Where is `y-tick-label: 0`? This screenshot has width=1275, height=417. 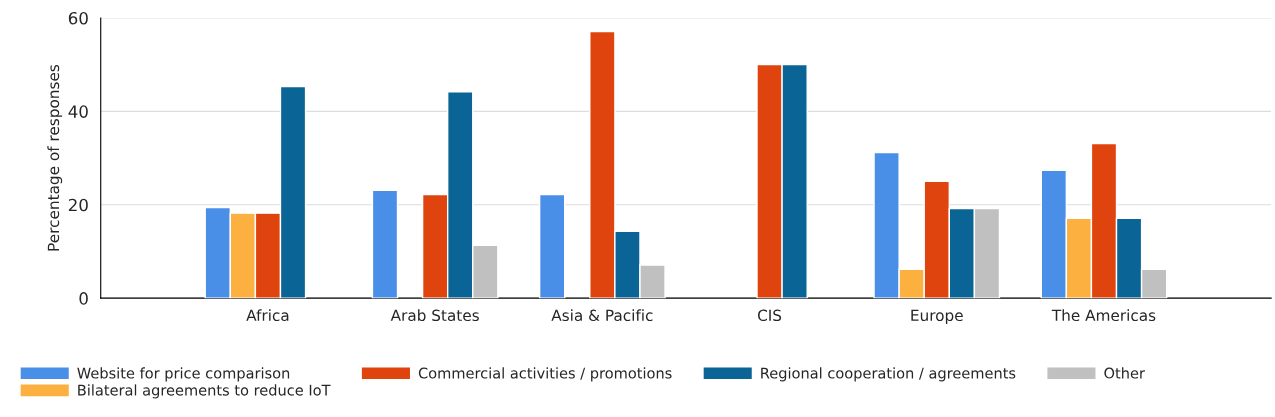 y-tick-label: 0 is located at coordinates (83, 298).